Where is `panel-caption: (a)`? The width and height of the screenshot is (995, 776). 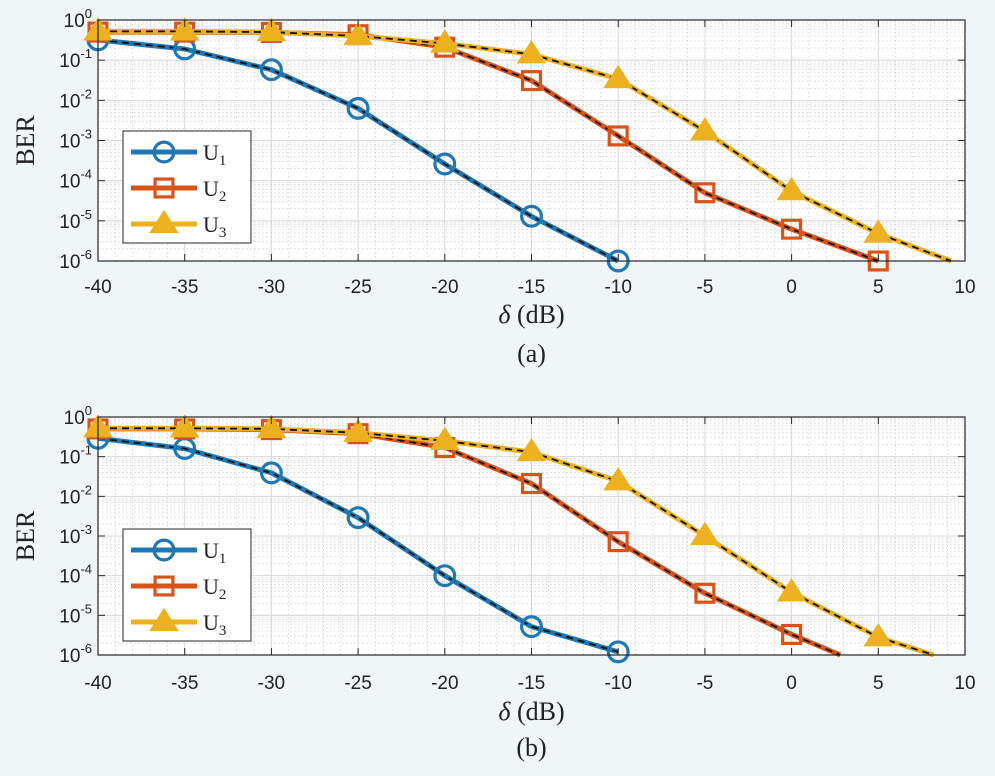 panel-caption: (a) is located at coordinates (531, 353).